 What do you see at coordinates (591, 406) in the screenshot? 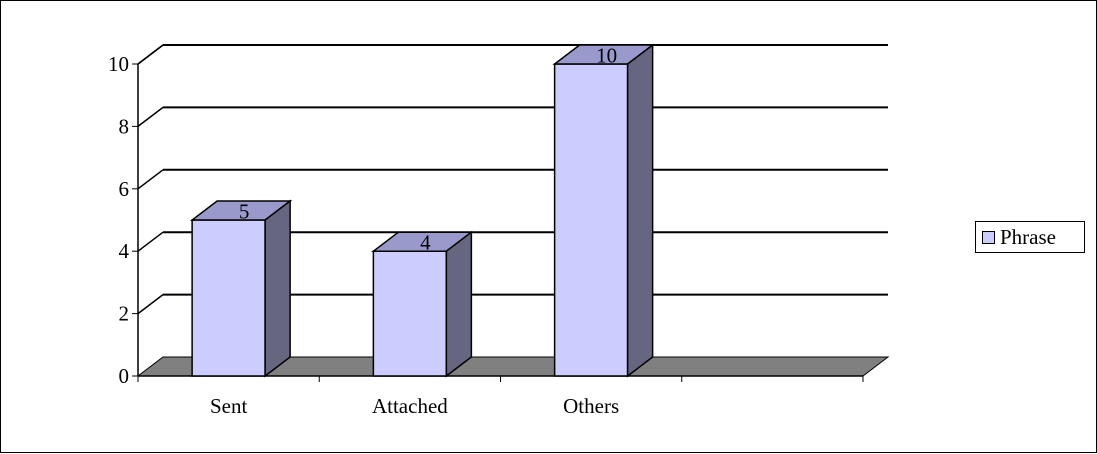
I see `x-tick-label: Others` at bounding box center [591, 406].